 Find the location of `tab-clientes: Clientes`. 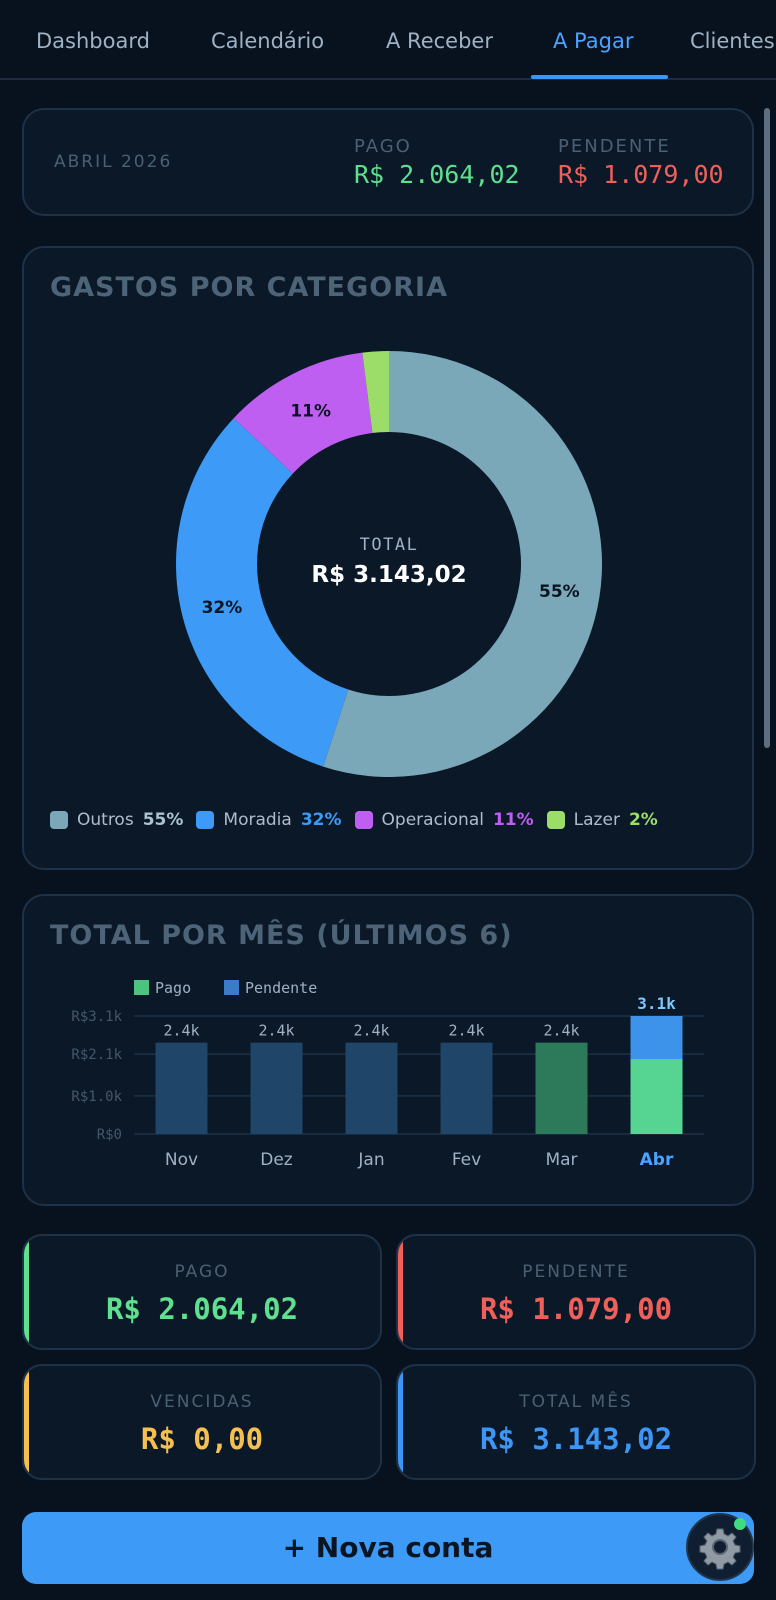

tab-clientes: Clientes is located at coordinates (732, 41).